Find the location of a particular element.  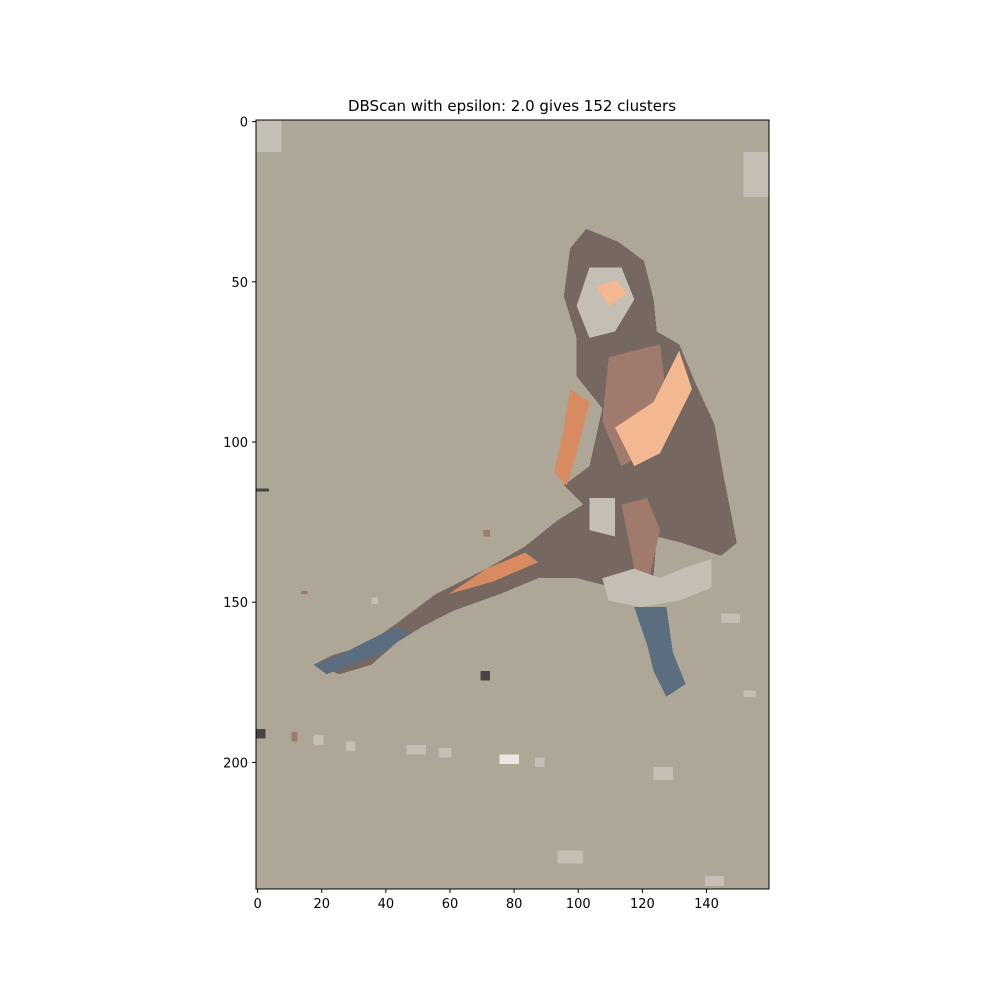

y-tick-label: 150 is located at coordinates (235, 603).